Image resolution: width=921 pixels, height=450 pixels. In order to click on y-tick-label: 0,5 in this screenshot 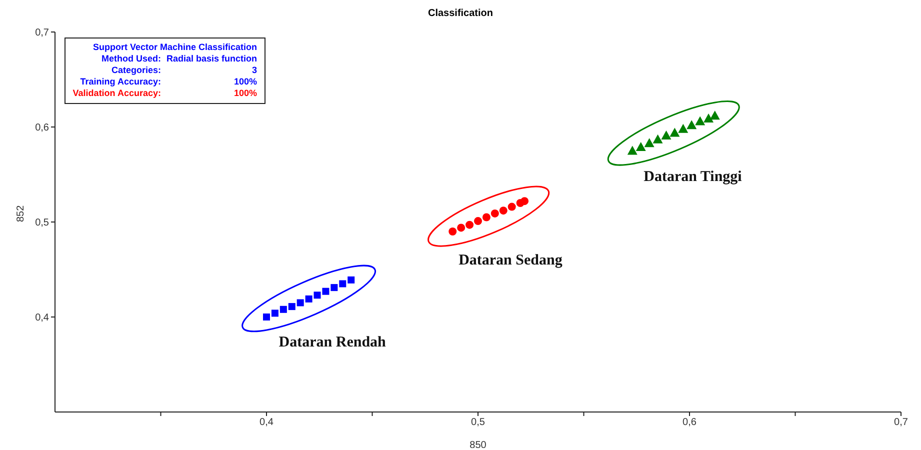, I will do `click(42, 223)`.